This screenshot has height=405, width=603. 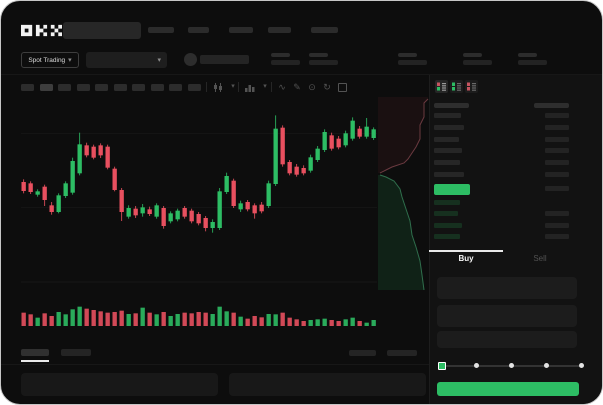 What do you see at coordinates (551, 105) in the screenshot?
I see `book-header-amount` at bounding box center [551, 105].